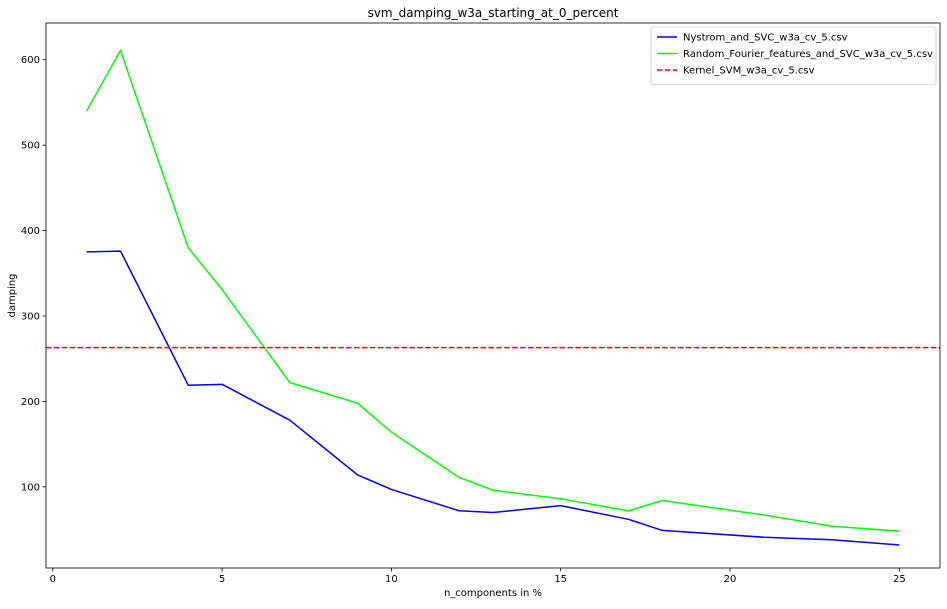  What do you see at coordinates (30, 60) in the screenshot?
I see `y-tick-label: 600` at bounding box center [30, 60].